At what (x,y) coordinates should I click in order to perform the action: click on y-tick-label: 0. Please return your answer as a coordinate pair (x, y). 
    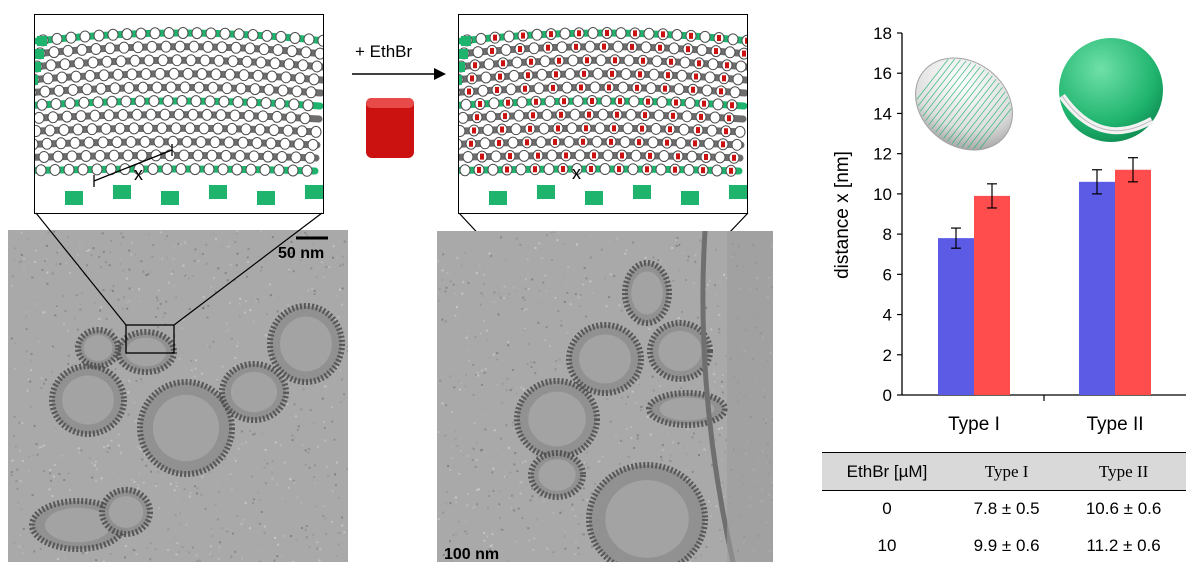
    Looking at the image, I should click on (887, 395).